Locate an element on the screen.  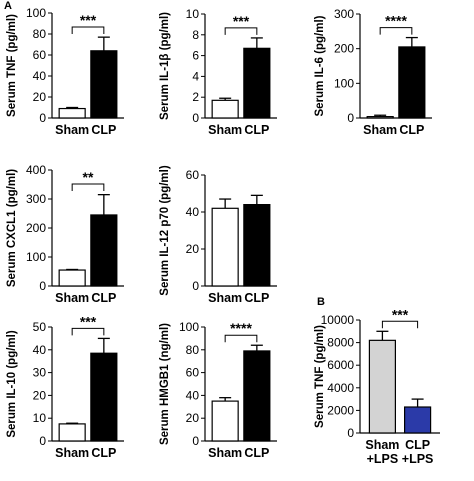
y-axis-title: Serum IL-6 (pg/ml) is located at coordinates (320, 65).